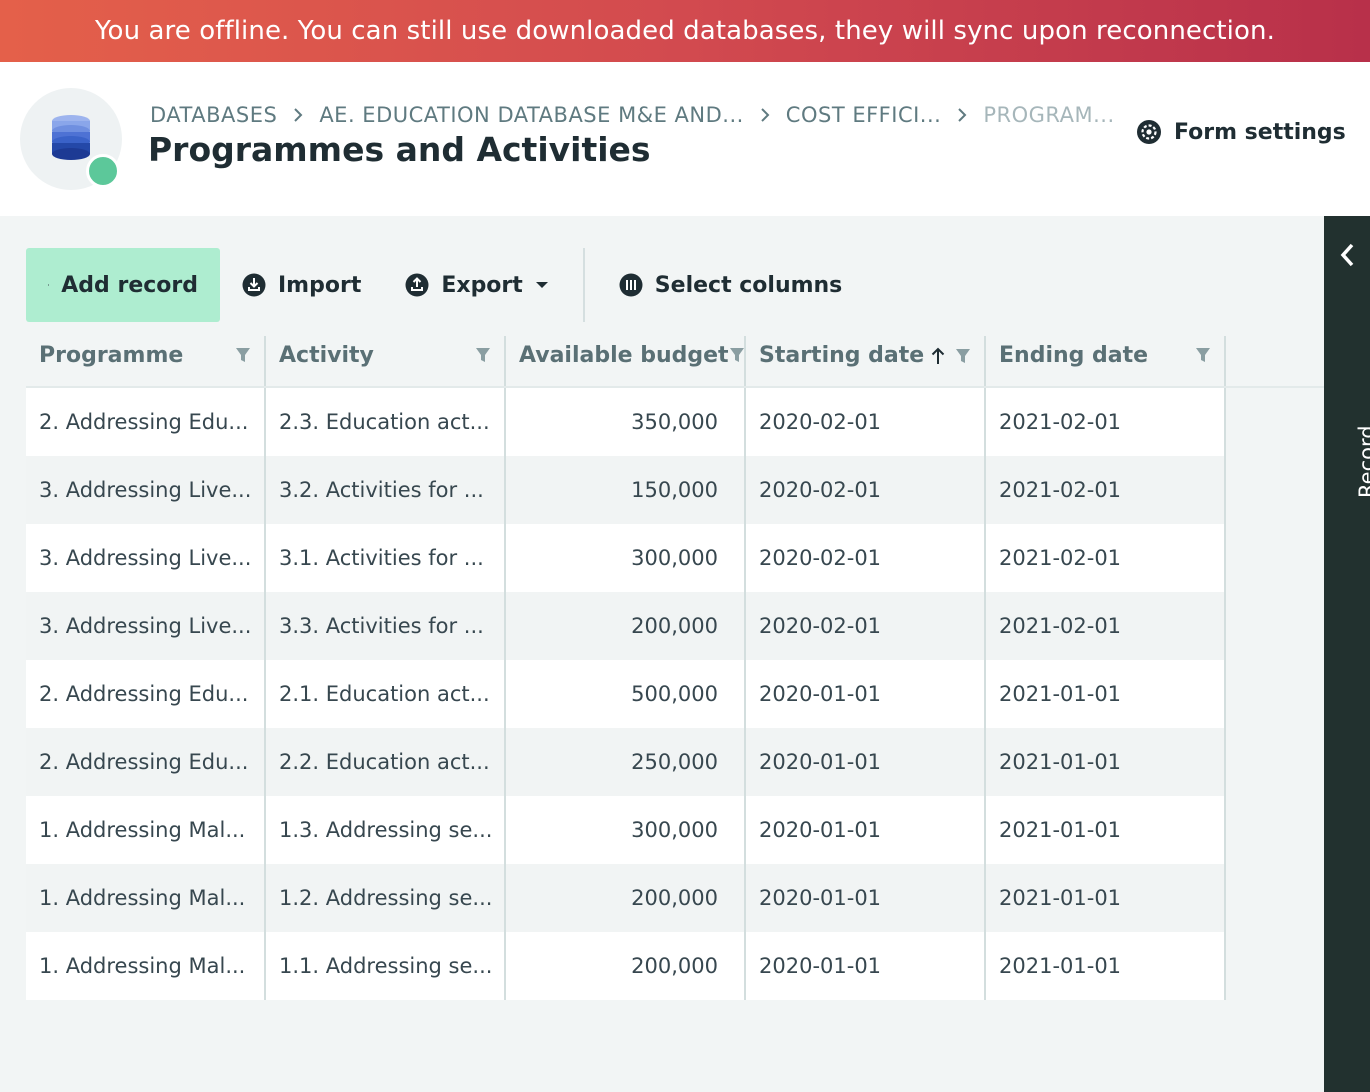  Describe the element at coordinates (326, 355) in the screenshot. I see `column-label: Activity` at that location.